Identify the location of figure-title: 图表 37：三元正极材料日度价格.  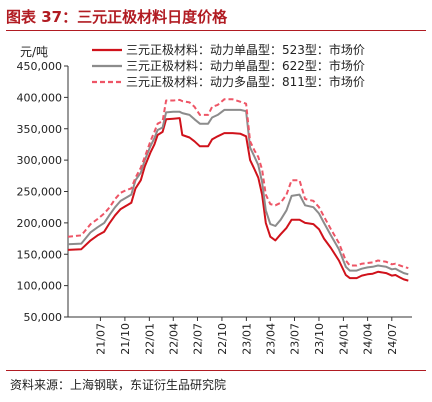
(117, 17).